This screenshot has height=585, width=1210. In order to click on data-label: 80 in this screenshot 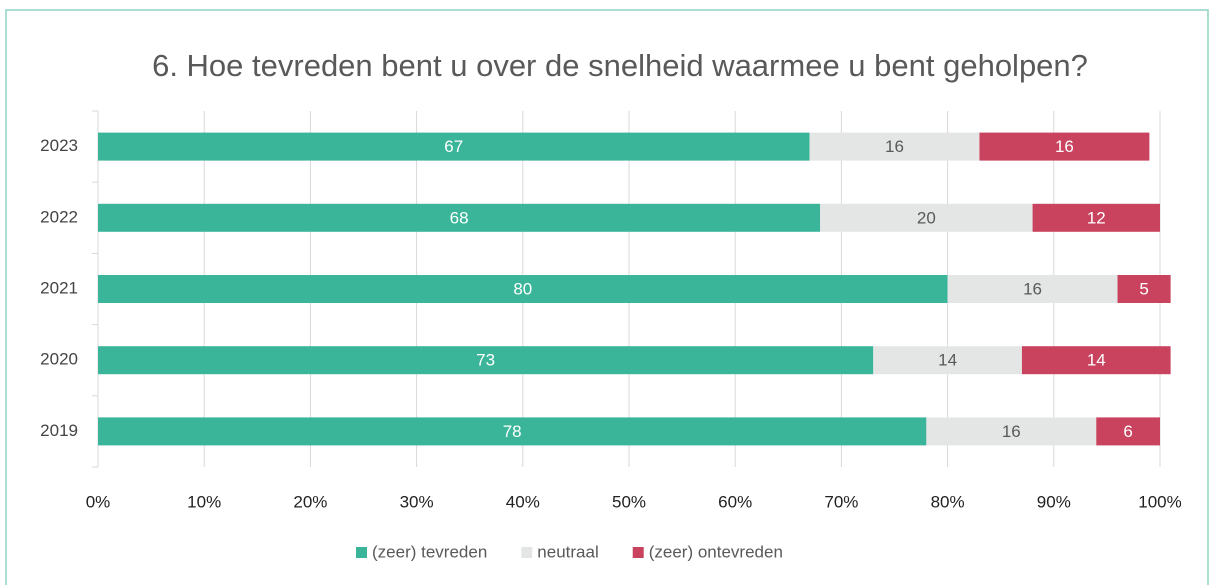, I will do `click(522, 288)`.